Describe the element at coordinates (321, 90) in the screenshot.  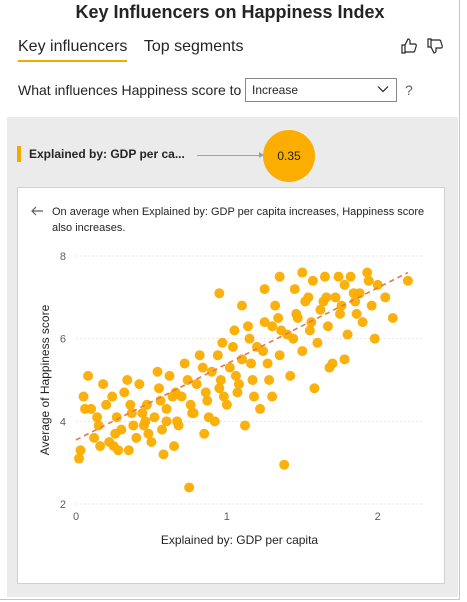
I see `outcome-select: Increase` at that location.